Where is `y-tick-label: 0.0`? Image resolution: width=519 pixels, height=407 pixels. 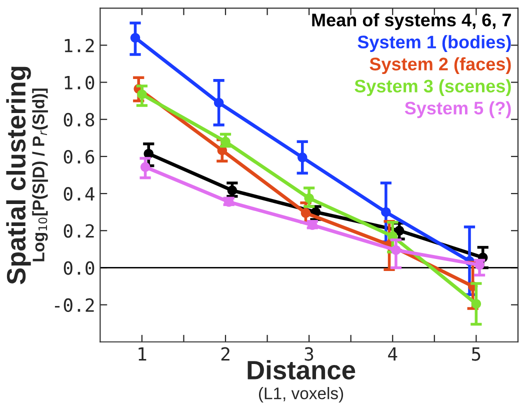
y-tick-label: 0.0 is located at coordinates (79, 268).